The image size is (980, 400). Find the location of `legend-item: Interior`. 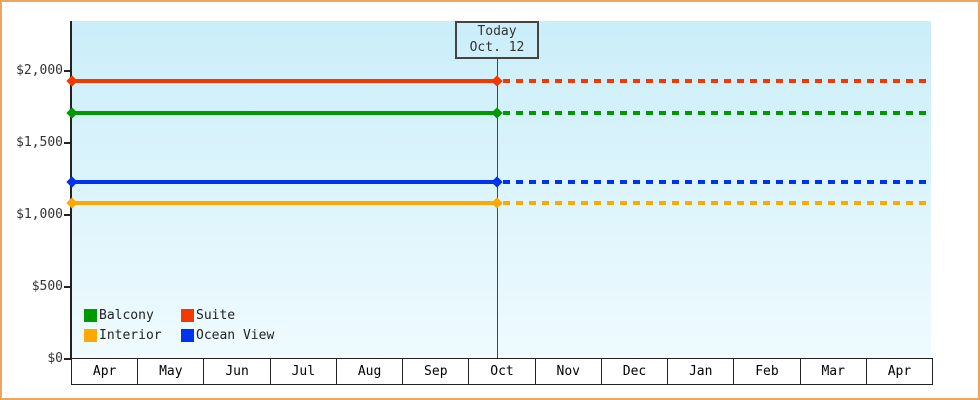

legend-item: Interior is located at coordinates (132, 335).